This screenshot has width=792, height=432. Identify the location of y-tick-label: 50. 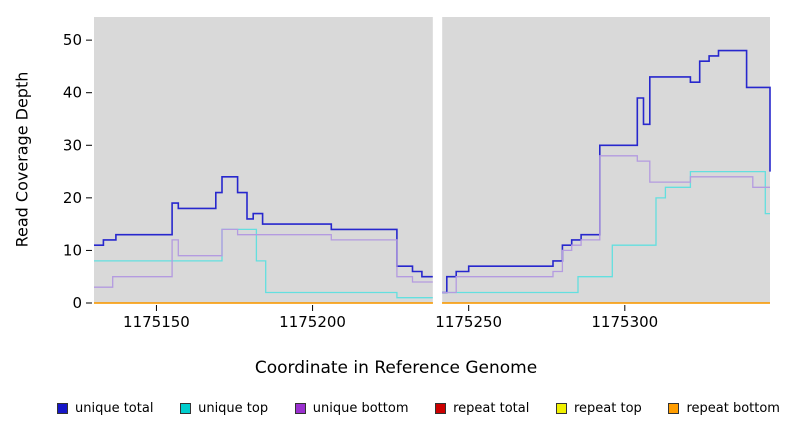
(72, 40).